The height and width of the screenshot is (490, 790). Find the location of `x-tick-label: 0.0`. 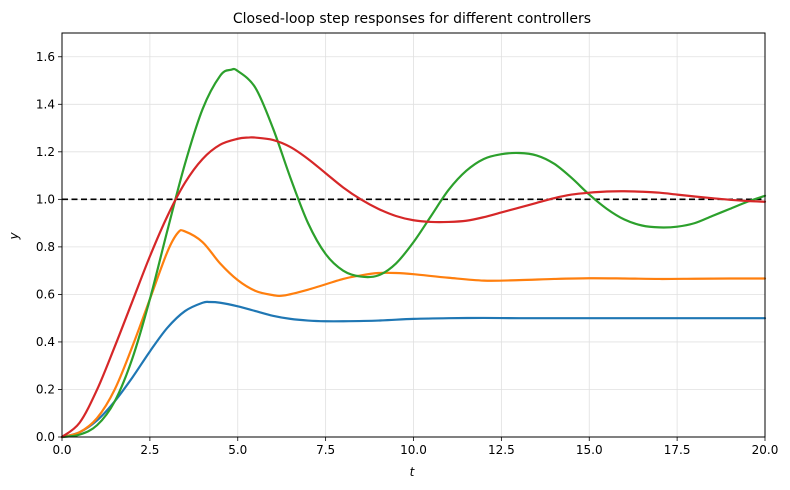

x-tick-label: 0.0 is located at coordinates (61, 450).